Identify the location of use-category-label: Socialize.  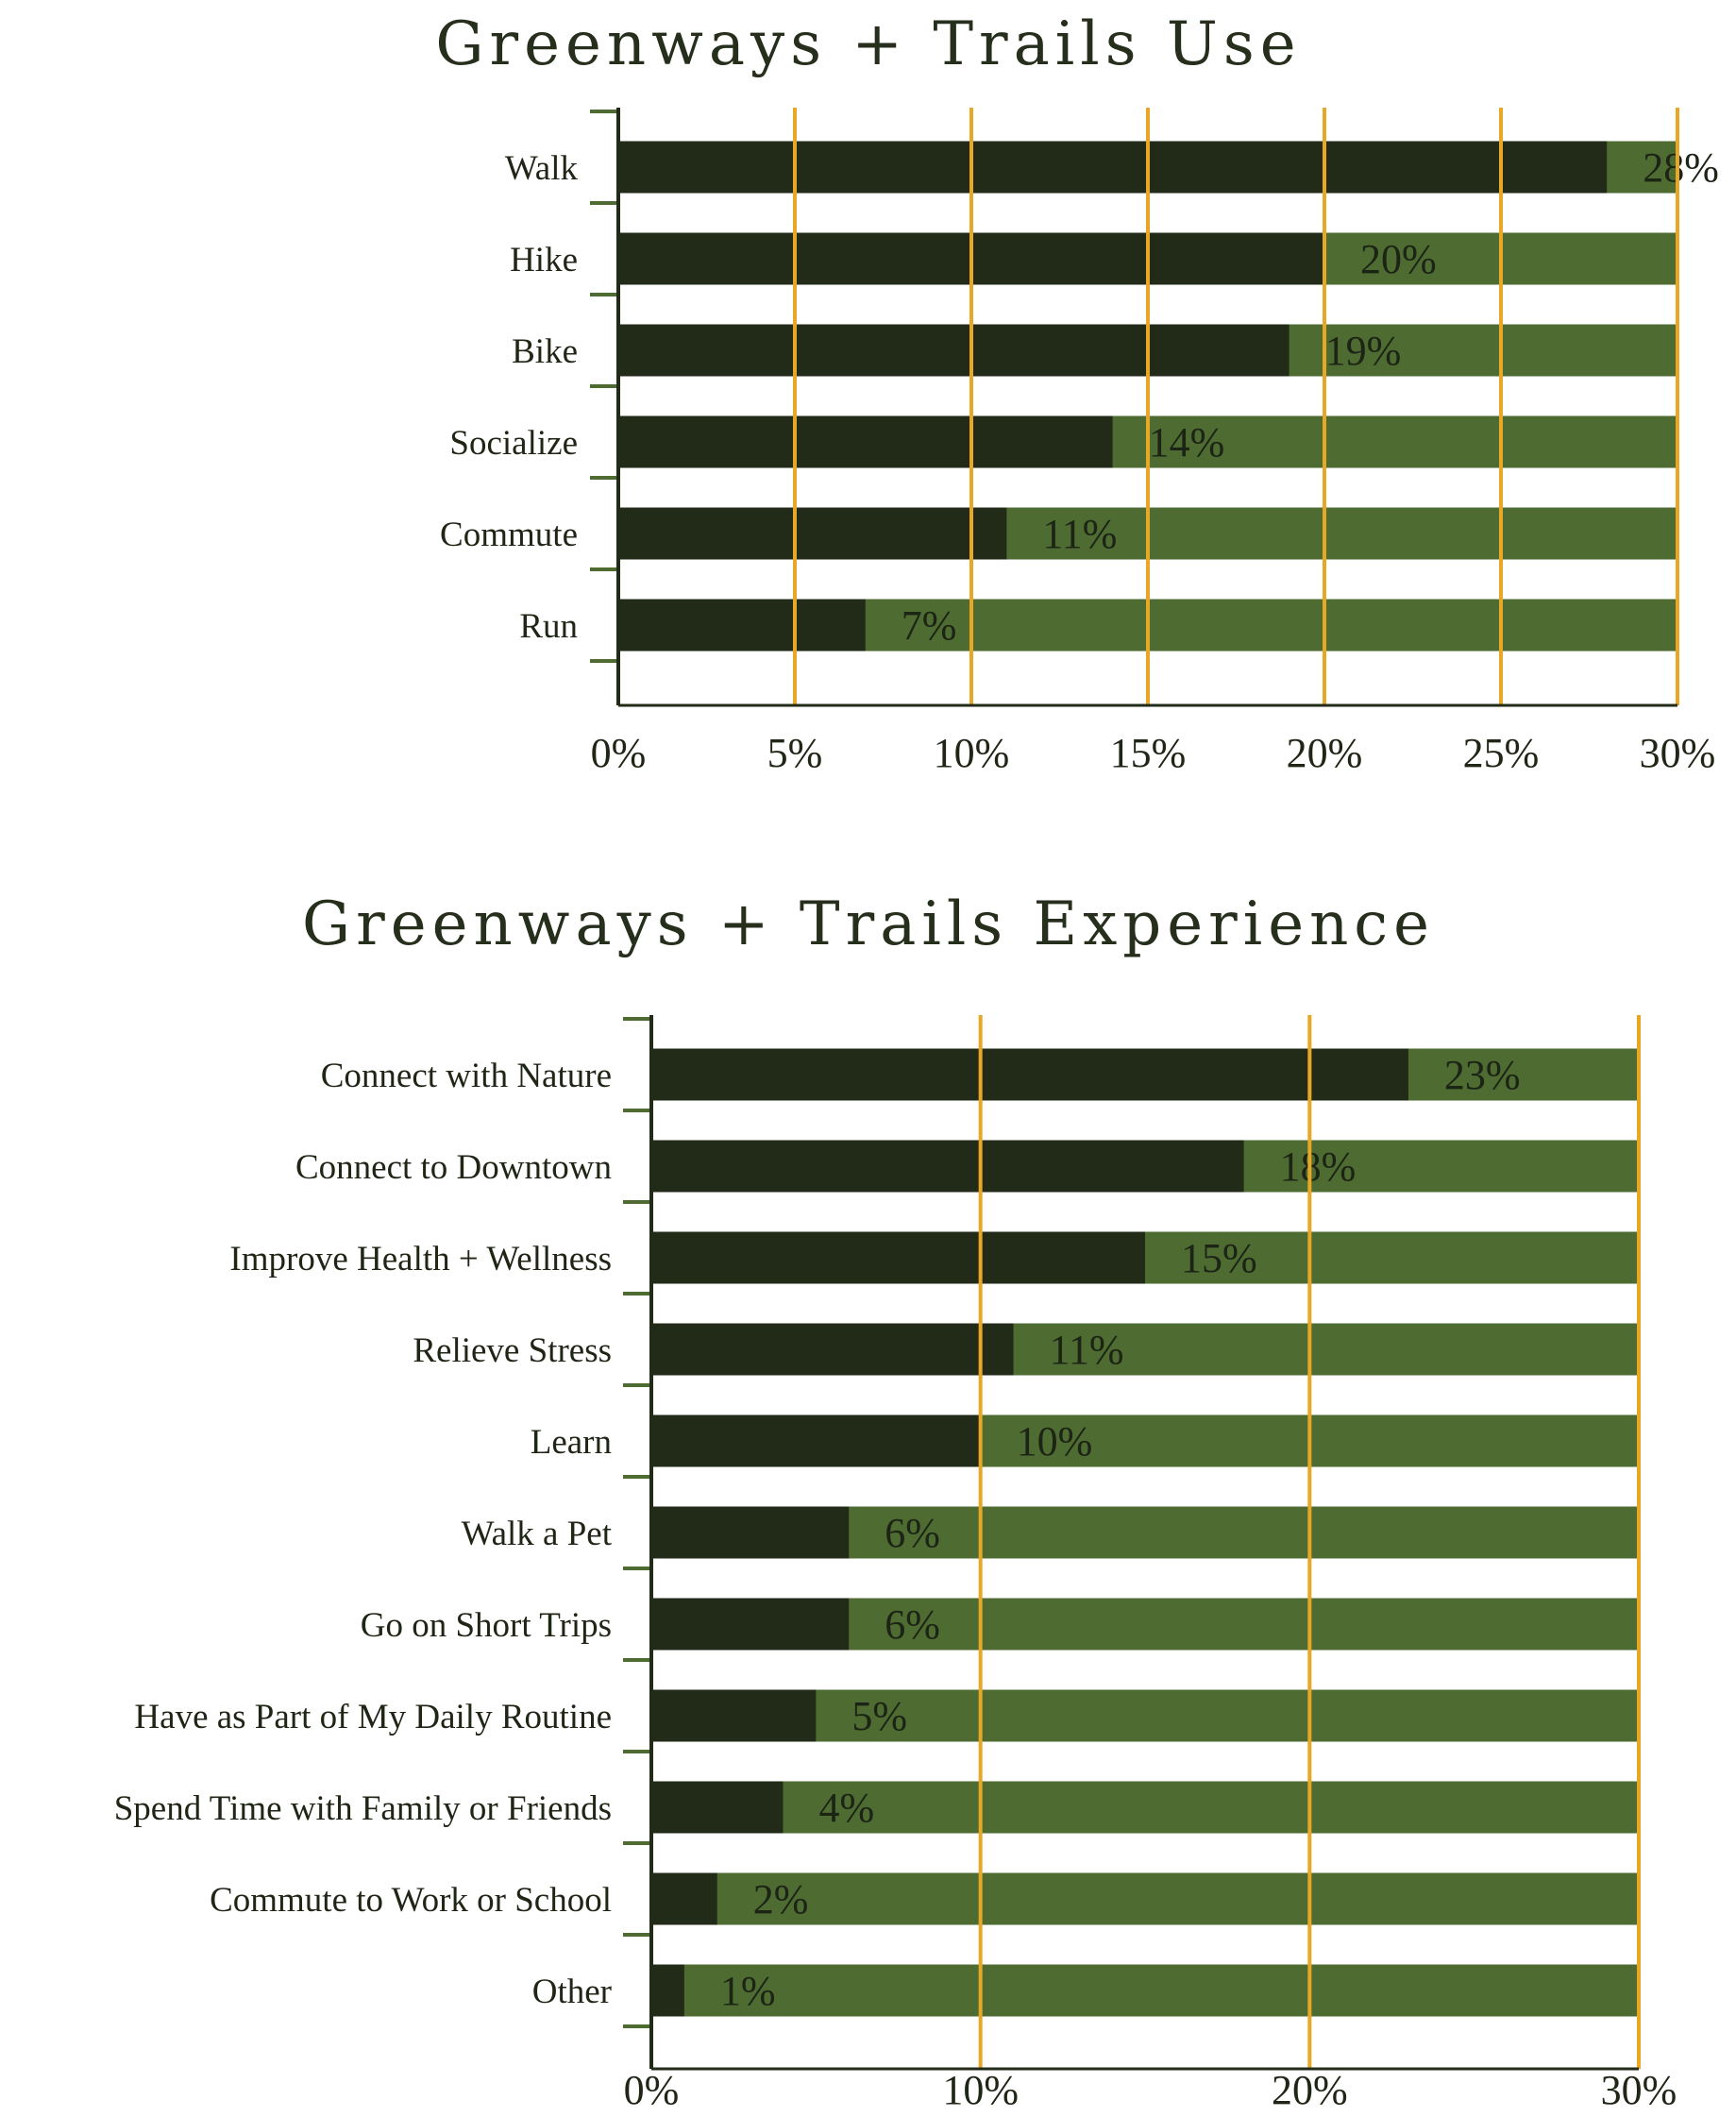
(513, 444).